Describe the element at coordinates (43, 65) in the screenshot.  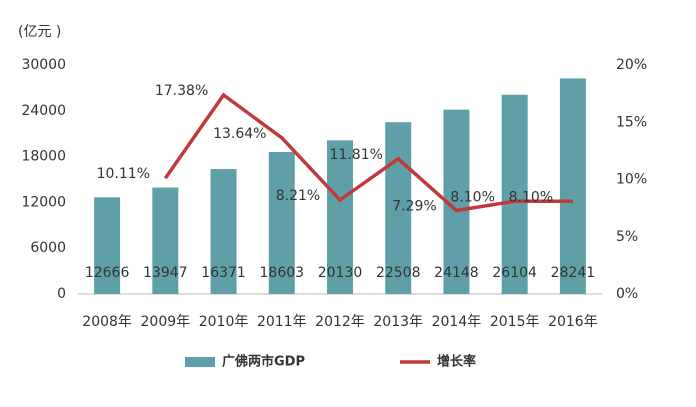
I see `y-tick-label: 30000` at that location.